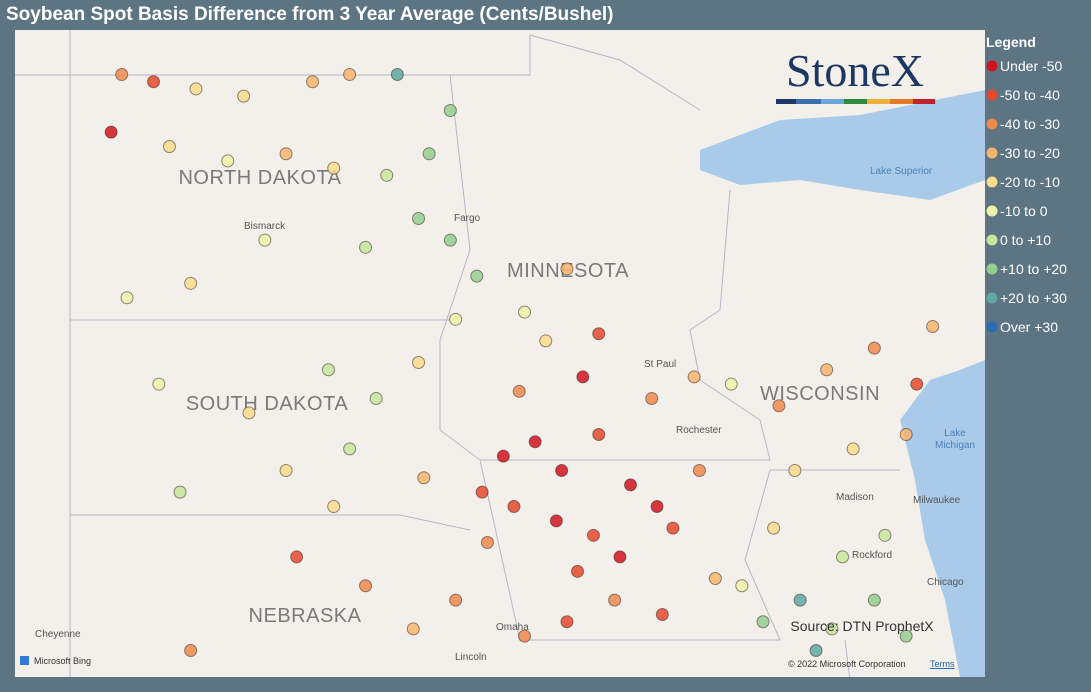 The width and height of the screenshot is (1091, 692). What do you see at coordinates (305, 616) in the screenshot?
I see `state-label: NEBRASKA` at bounding box center [305, 616].